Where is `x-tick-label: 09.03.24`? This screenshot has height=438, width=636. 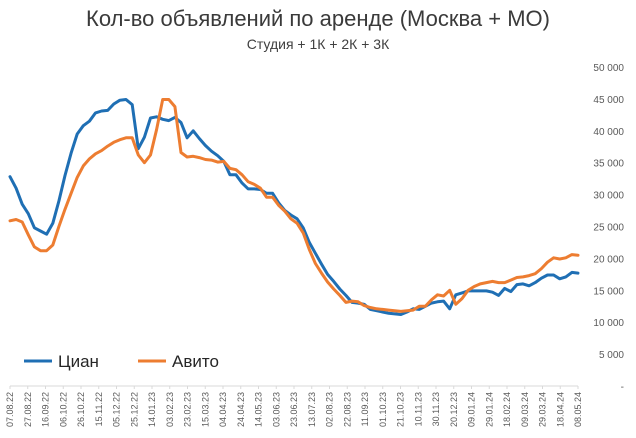 x-tick-label: 09.03.24 is located at coordinates (525, 409).